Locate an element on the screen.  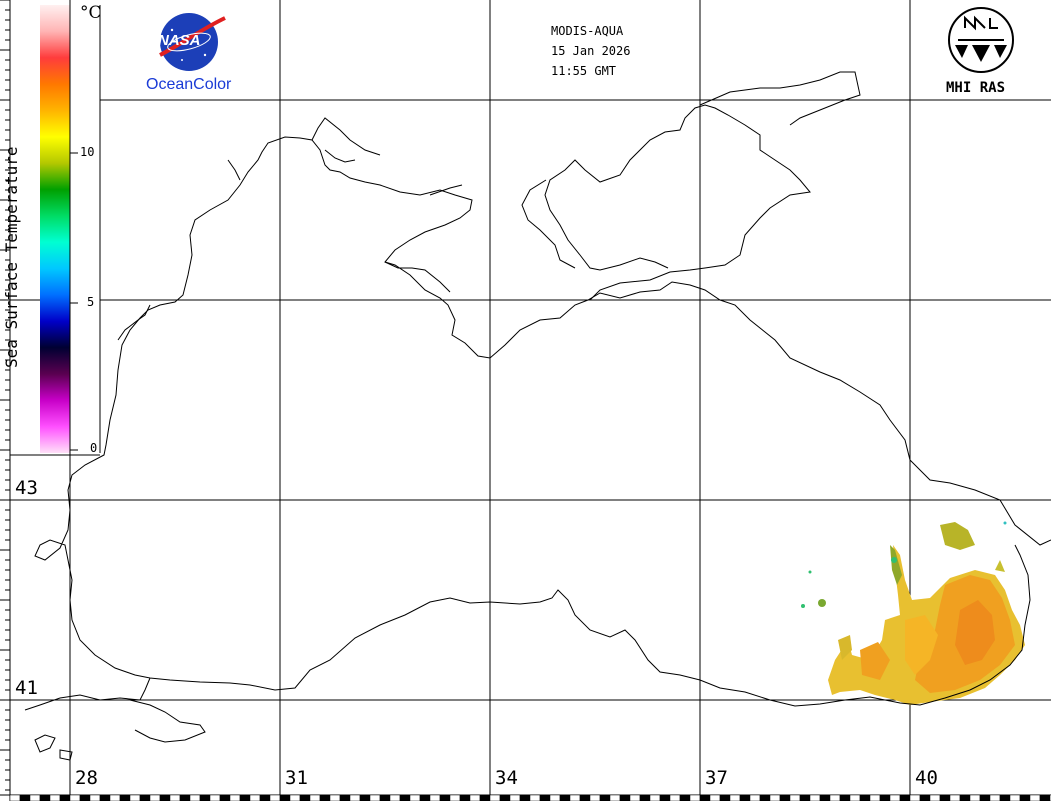
time-label: 11:55 GMT is located at coordinates (584, 71).